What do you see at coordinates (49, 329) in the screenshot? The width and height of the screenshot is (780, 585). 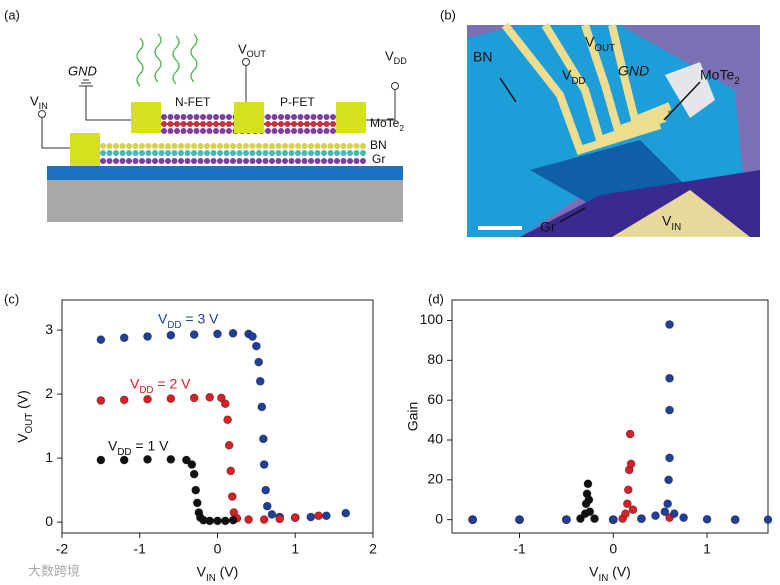 I see `y-tick-label: 3` at bounding box center [49, 329].